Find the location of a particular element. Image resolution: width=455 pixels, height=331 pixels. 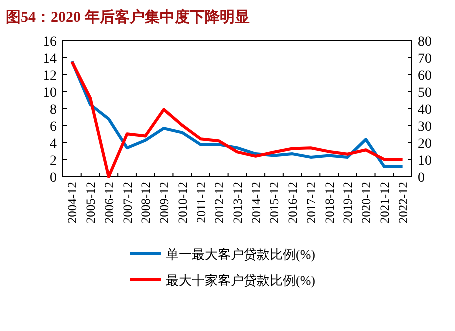

x-tick-label: 2020-12 is located at coordinates (367, 203).